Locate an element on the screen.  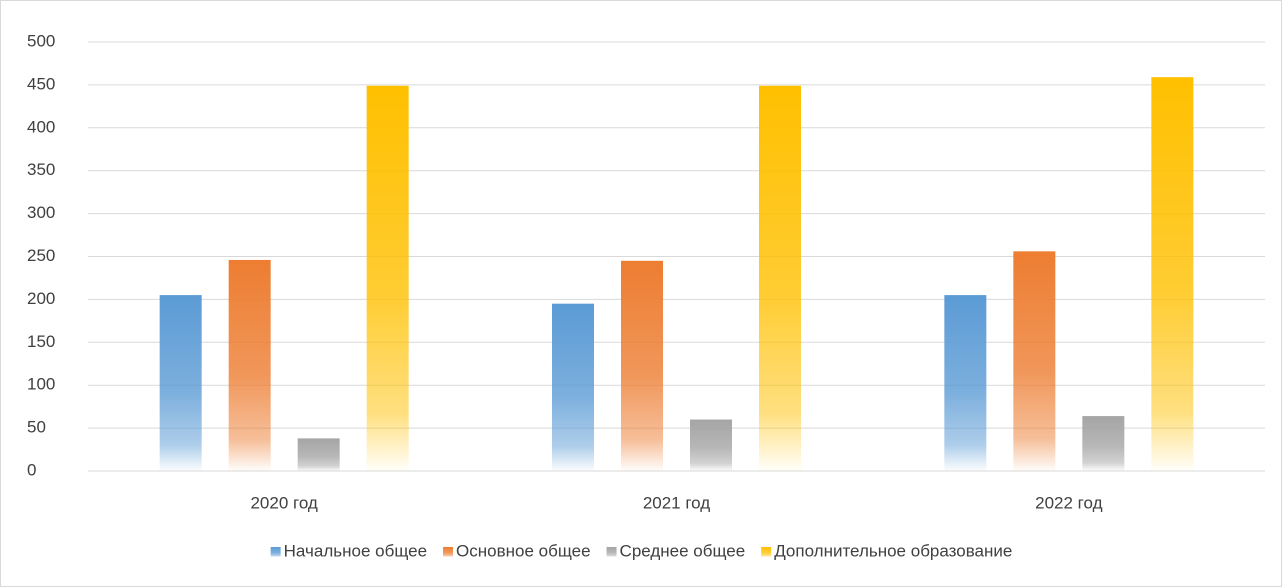
y-tick-label: 150 is located at coordinates (41, 341).